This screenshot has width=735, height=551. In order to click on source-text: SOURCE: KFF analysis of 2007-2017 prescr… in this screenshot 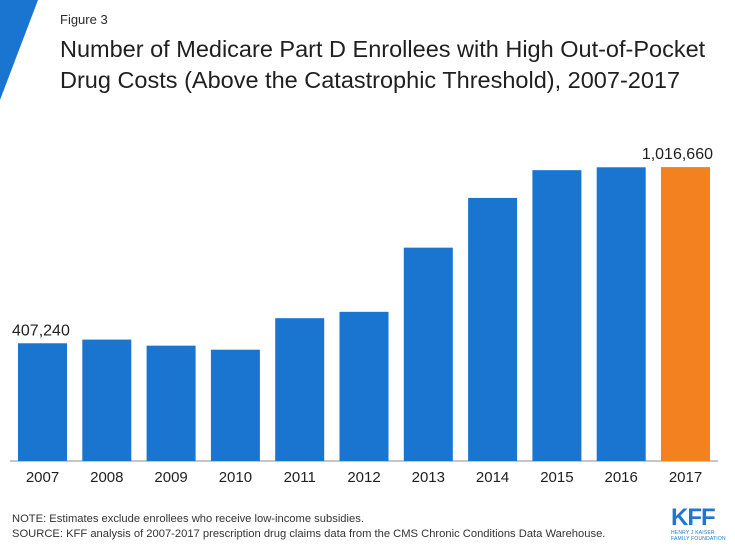, I will do `click(309, 534)`.